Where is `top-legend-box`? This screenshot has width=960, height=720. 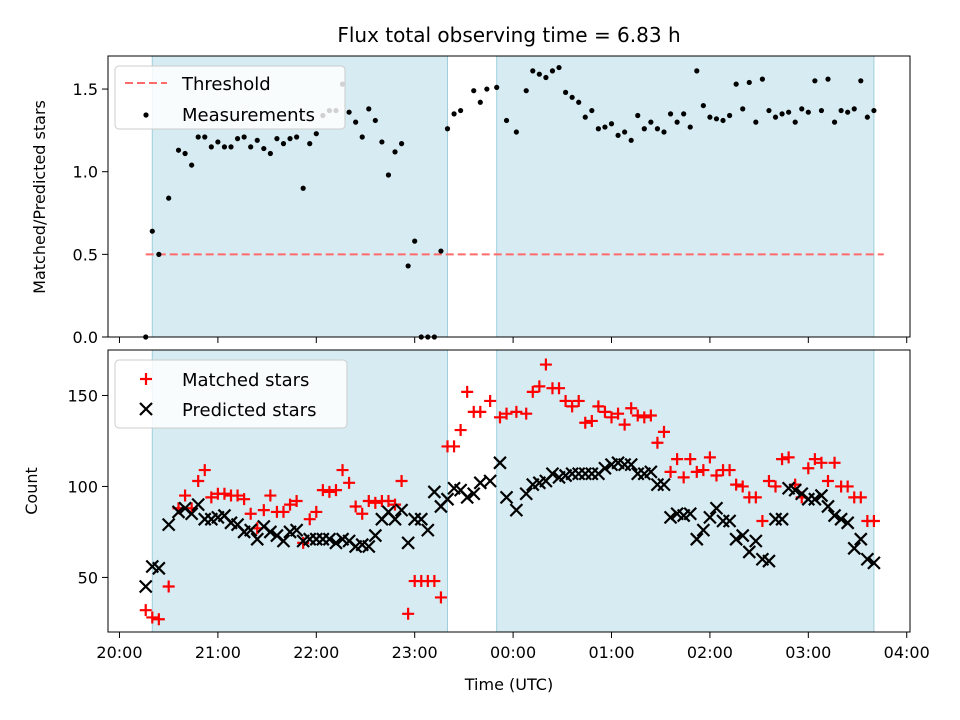
top-legend-box is located at coordinates (230, 97).